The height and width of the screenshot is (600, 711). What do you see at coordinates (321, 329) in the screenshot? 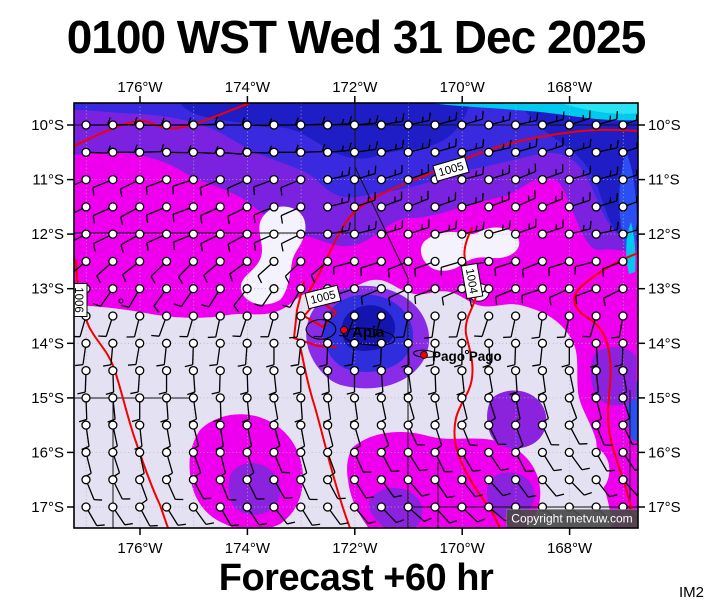
I see `savaii-coastline` at bounding box center [321, 329].